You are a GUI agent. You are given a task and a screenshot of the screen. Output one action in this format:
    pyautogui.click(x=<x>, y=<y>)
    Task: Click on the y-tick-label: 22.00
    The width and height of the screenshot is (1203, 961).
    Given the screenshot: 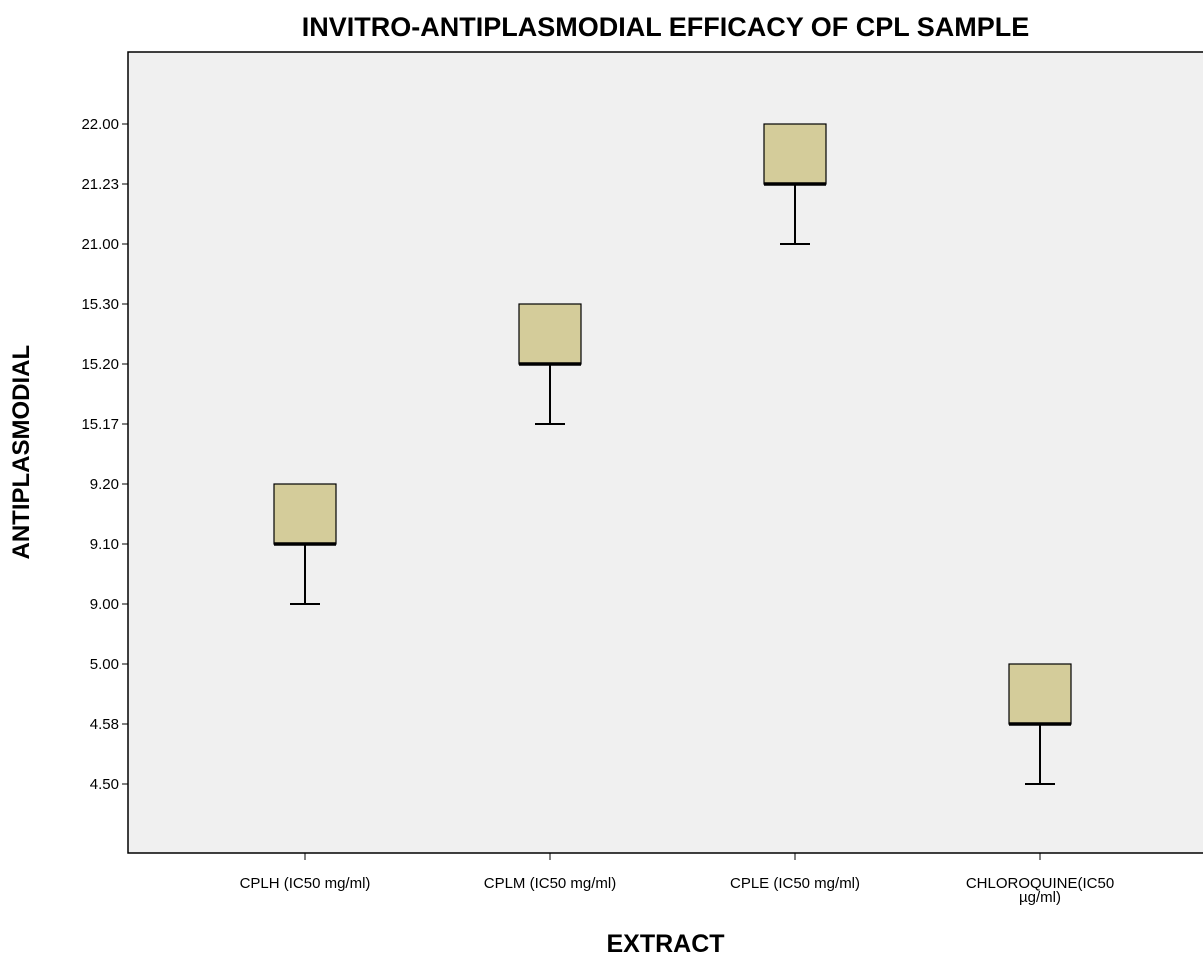 What is the action you would take?
    pyautogui.click(x=100, y=124)
    